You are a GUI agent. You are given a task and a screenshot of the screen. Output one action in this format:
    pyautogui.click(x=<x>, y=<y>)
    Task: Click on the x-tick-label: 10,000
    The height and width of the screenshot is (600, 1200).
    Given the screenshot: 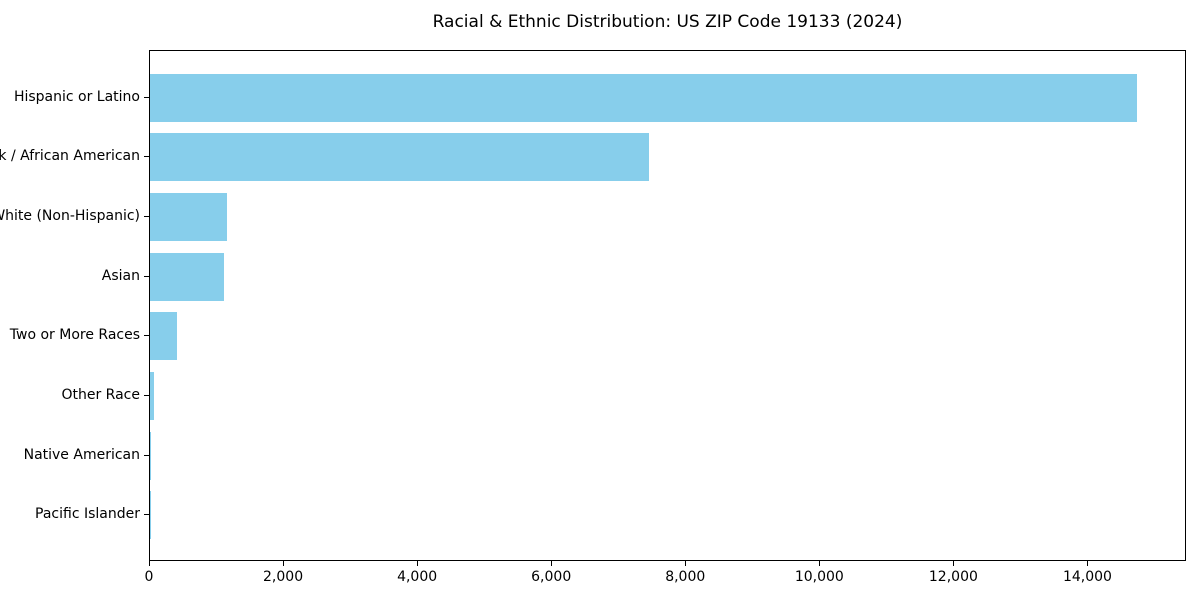 What is the action you would take?
    pyautogui.click(x=819, y=577)
    